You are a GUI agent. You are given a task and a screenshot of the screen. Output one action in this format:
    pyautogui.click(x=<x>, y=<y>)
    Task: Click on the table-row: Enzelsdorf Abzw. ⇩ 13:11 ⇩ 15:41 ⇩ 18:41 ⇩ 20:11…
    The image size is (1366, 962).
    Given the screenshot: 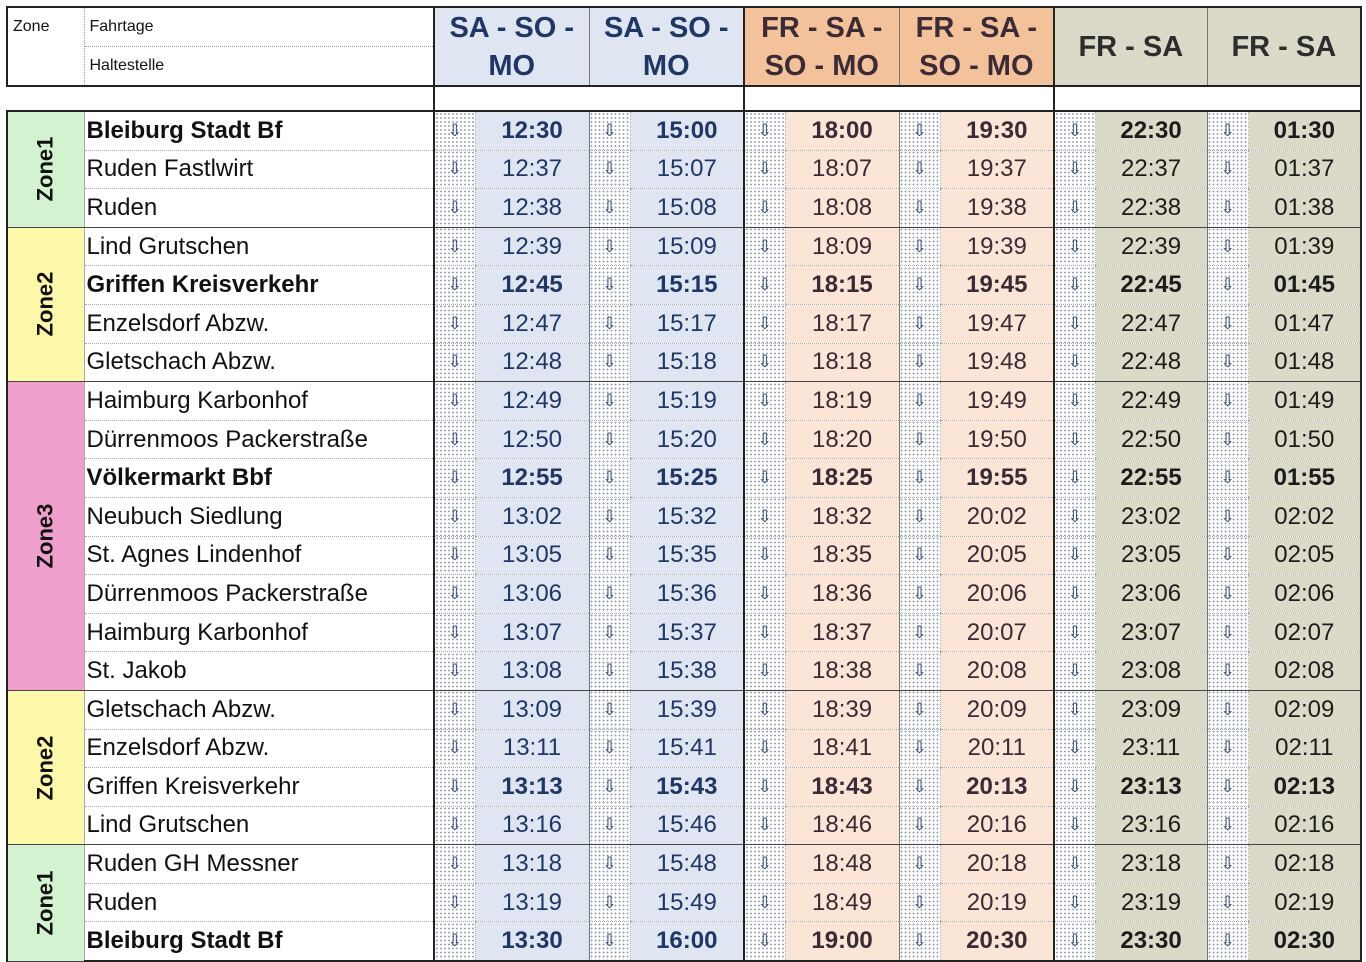 What is the action you would take?
    pyautogui.click(x=685, y=749)
    